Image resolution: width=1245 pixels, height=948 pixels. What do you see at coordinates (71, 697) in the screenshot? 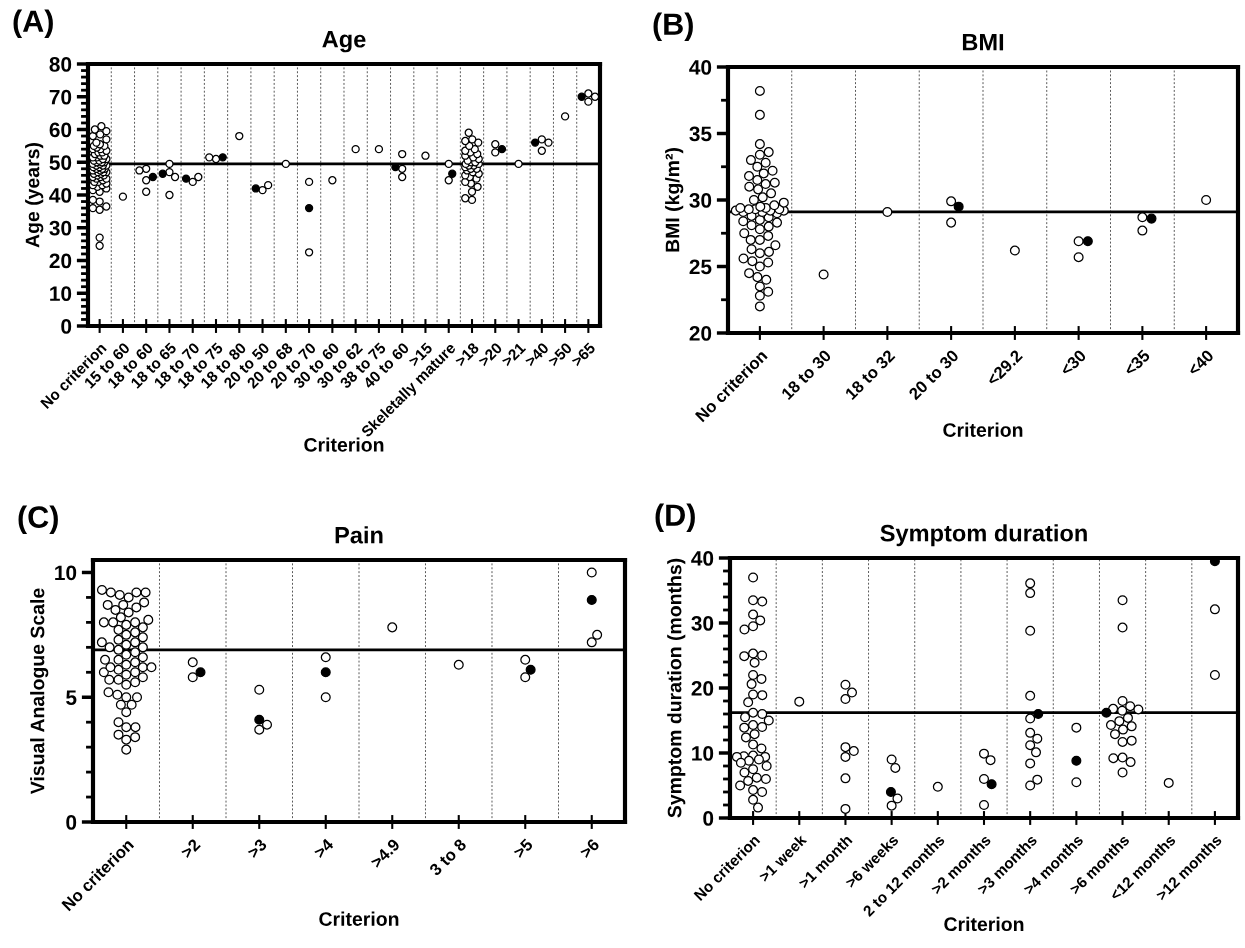
I see `y-tick-label: 5` at bounding box center [71, 697].